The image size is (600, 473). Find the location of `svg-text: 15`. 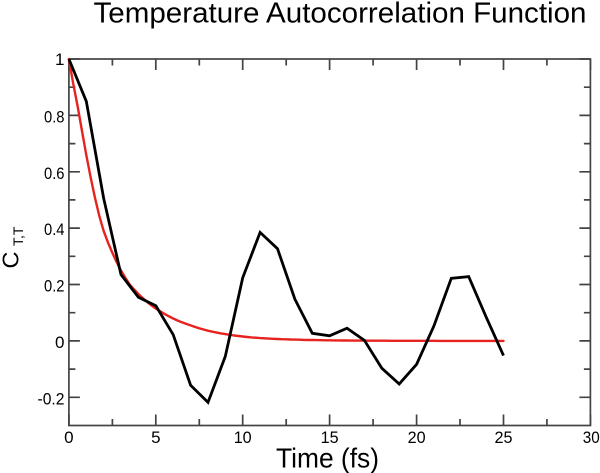

svg-text: 15 is located at coordinates (330, 437).